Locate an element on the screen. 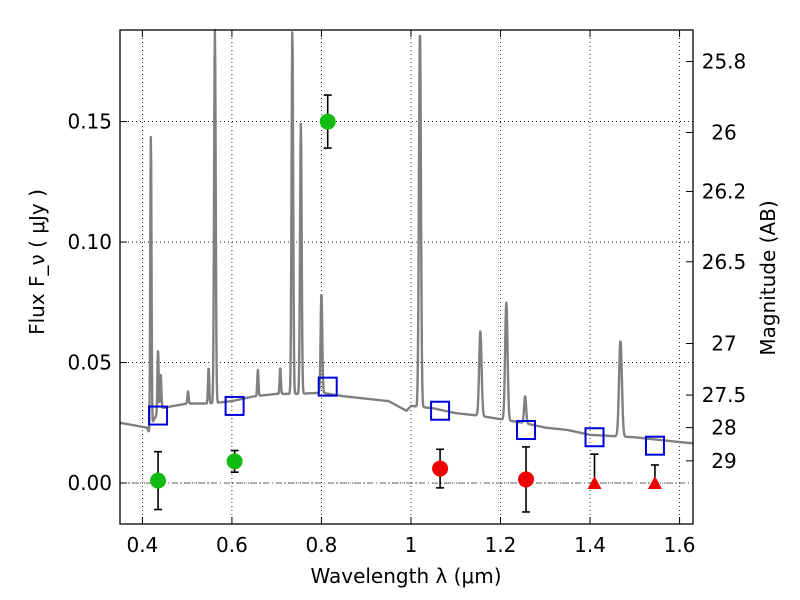 This screenshot has height=600, width=800. right-tick-label: 26.2 is located at coordinates (724, 191).